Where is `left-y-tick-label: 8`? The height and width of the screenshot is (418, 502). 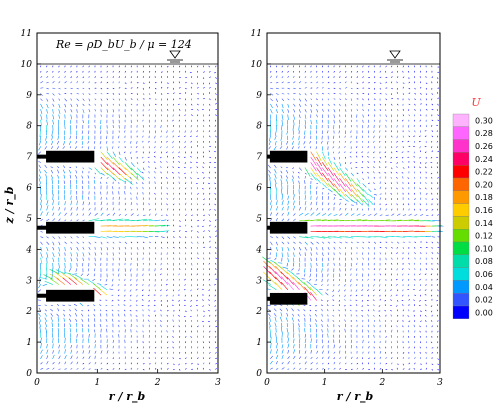 left-y-tick-label: 8 is located at coordinates (29, 127).